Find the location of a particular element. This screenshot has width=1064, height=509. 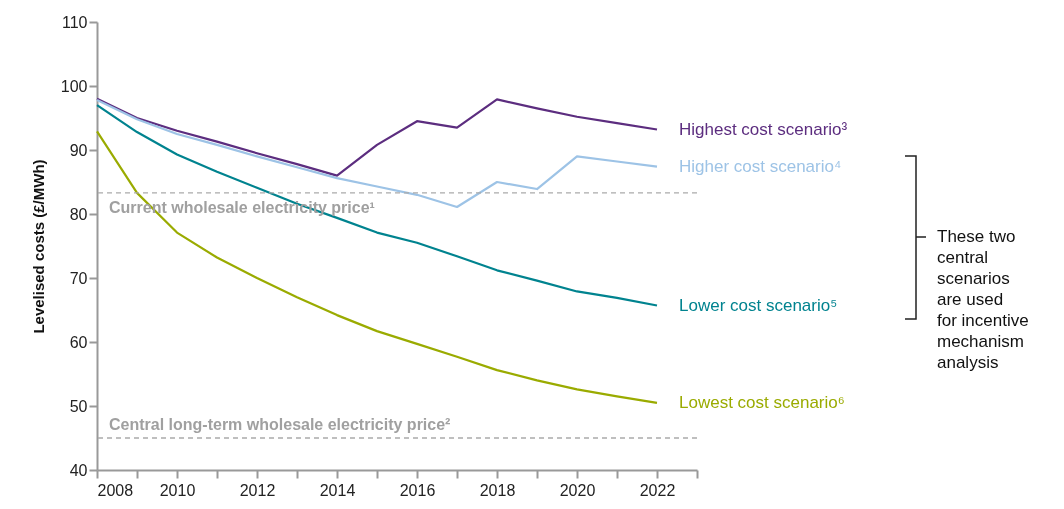

x-tick-label: 2016 is located at coordinates (417, 490).